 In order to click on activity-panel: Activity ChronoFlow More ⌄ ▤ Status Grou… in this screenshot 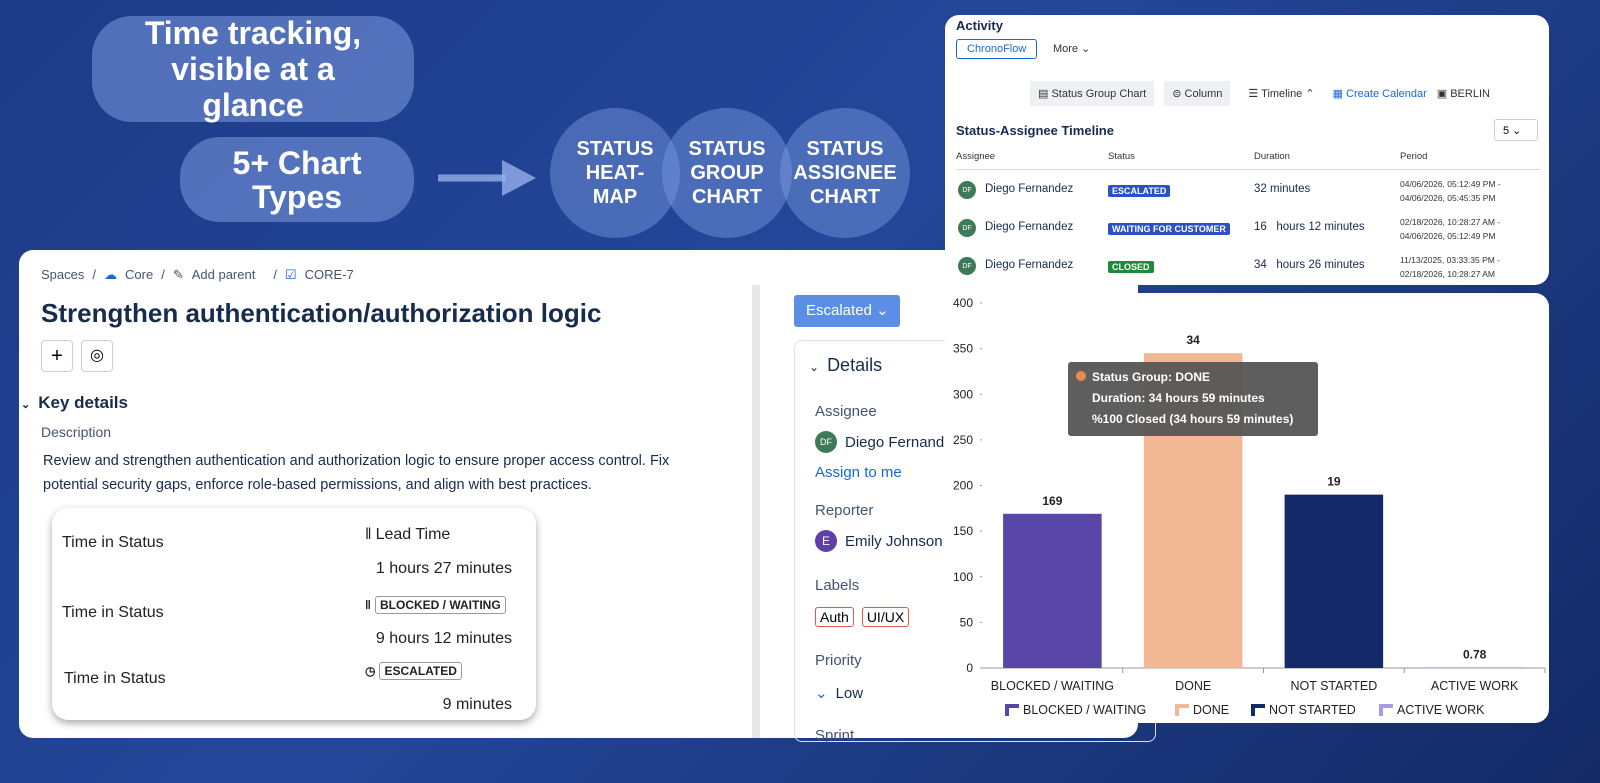, I will do `click(1247, 150)`.